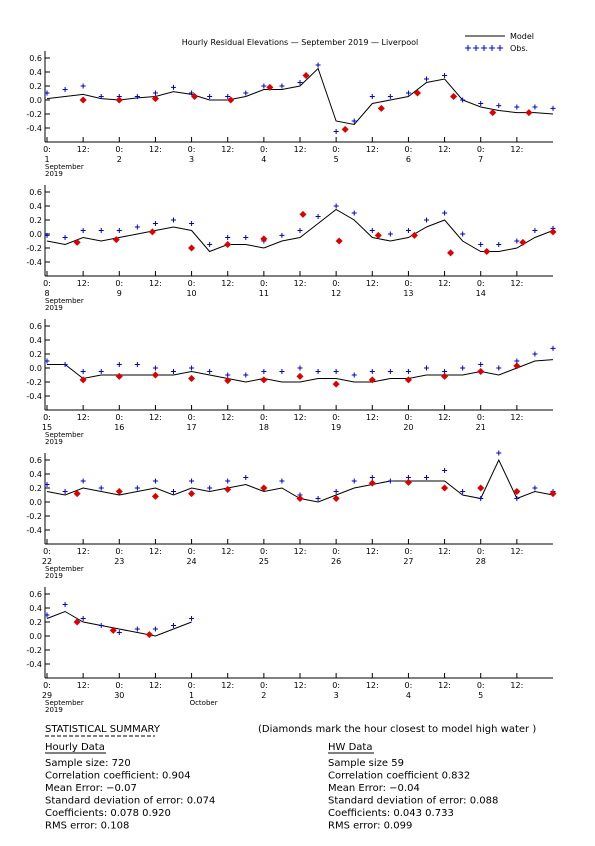 The height and width of the screenshot is (846, 595). Describe the element at coordinates (263, 159) in the screenshot. I see `day-label: 4` at that location.